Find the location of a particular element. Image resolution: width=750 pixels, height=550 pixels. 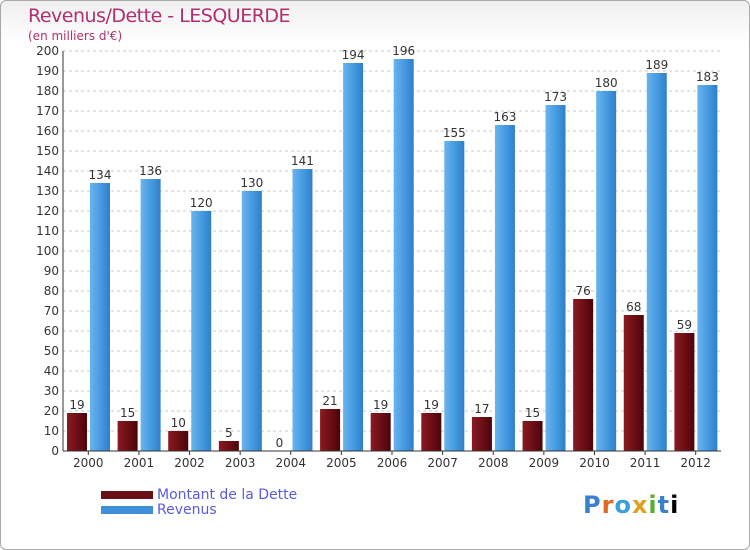

y-tick-label: 200 is located at coordinates (47, 51).